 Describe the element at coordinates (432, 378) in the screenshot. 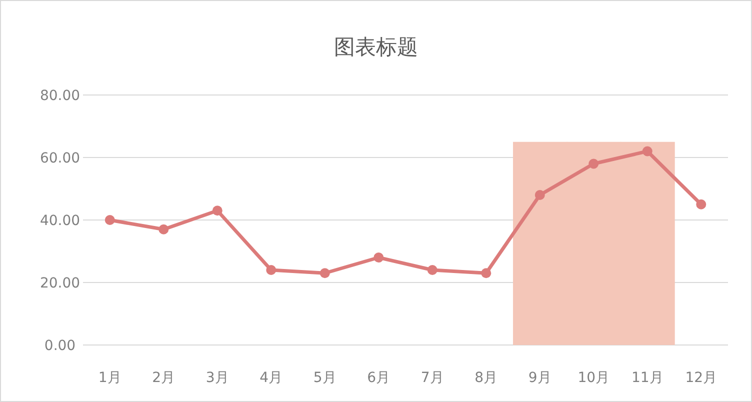

I see `x-tick-label: 7月` at that location.